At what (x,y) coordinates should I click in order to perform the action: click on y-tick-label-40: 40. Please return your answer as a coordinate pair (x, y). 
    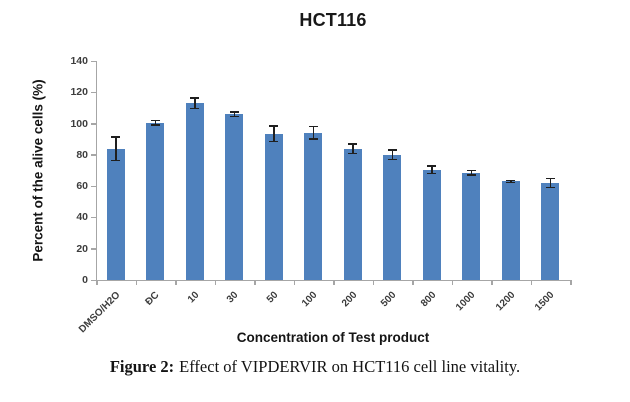
    Looking at the image, I should click on (82, 217).